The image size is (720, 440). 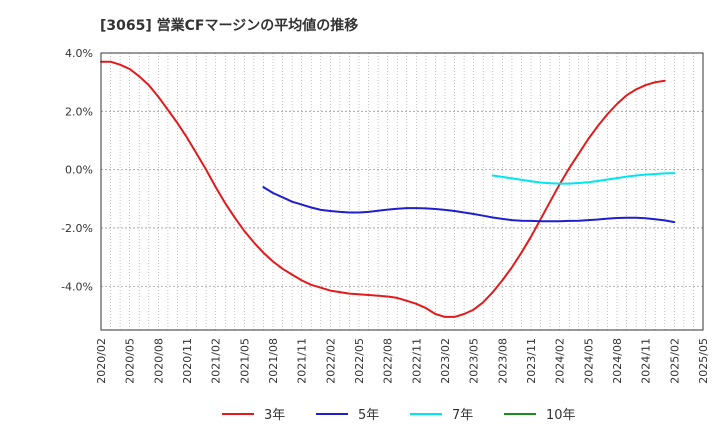 I want to click on series-line-5年, so click(x=469, y=205).